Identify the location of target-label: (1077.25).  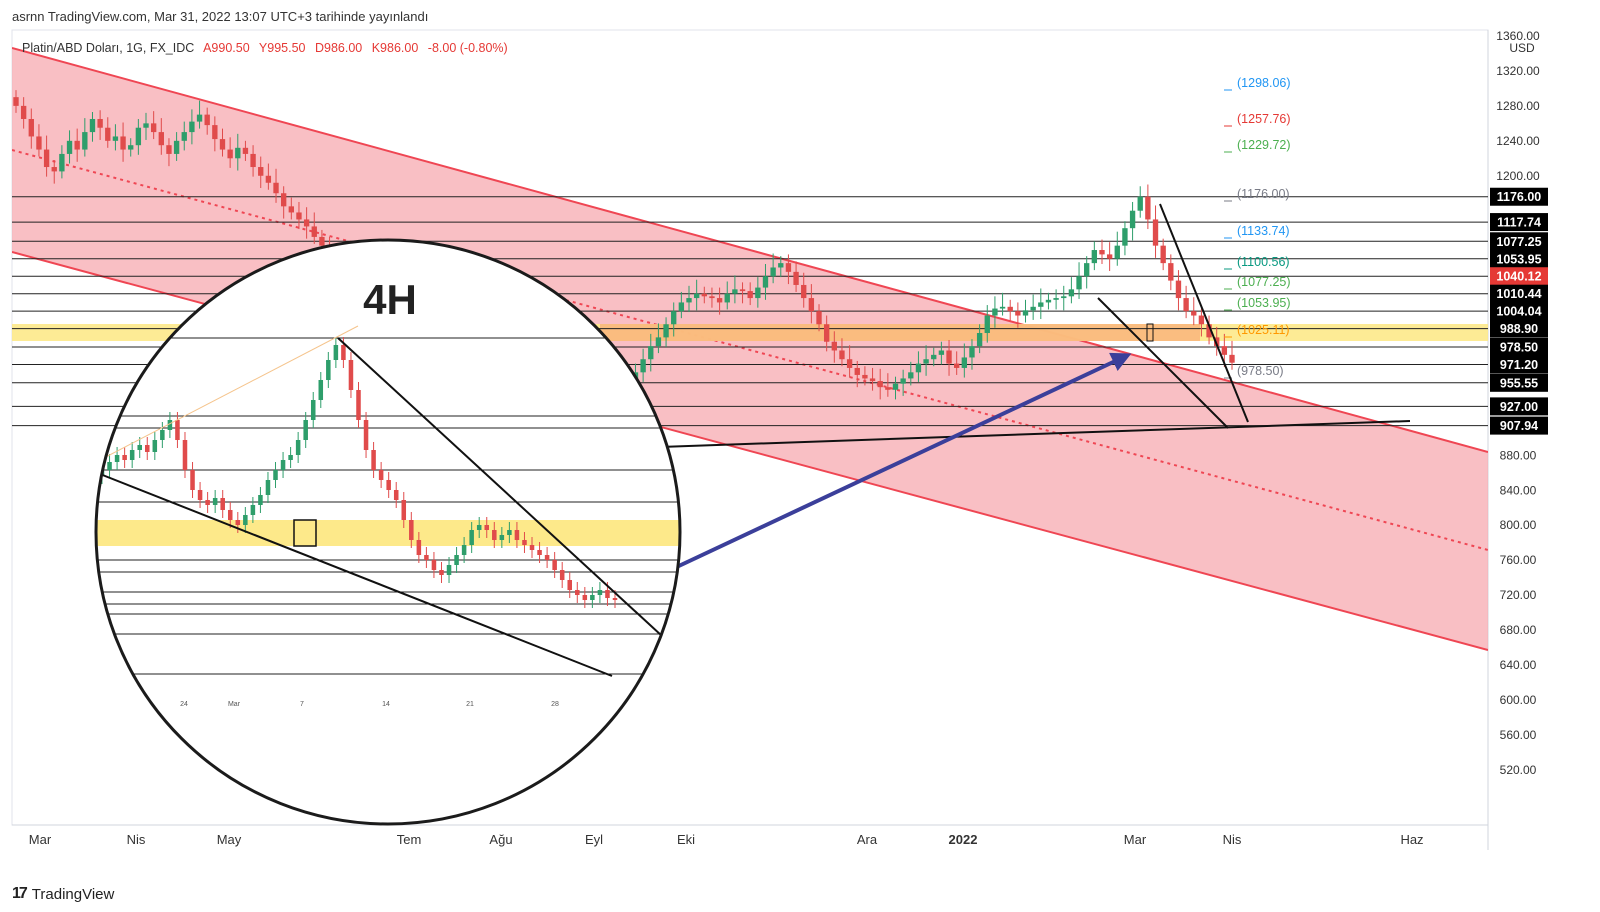
(1264, 282).